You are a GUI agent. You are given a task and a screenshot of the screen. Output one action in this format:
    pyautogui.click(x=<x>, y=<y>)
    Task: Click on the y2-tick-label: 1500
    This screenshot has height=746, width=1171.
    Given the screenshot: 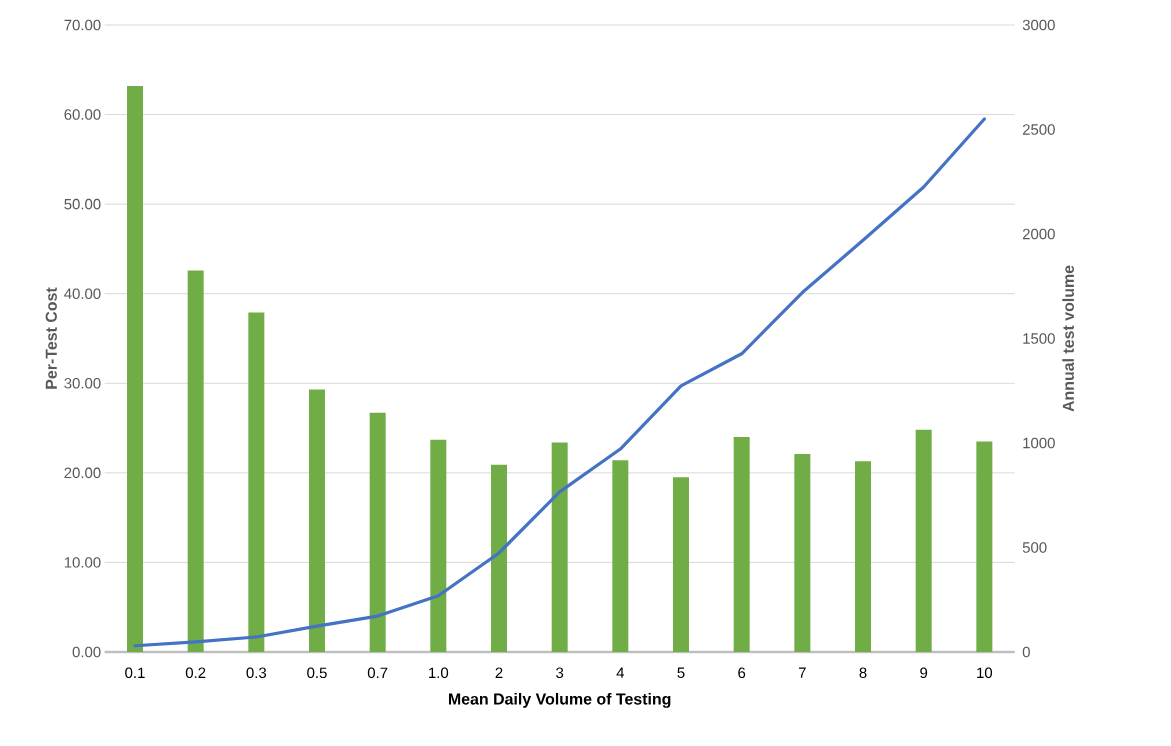 What is the action you would take?
    pyautogui.click(x=1039, y=338)
    